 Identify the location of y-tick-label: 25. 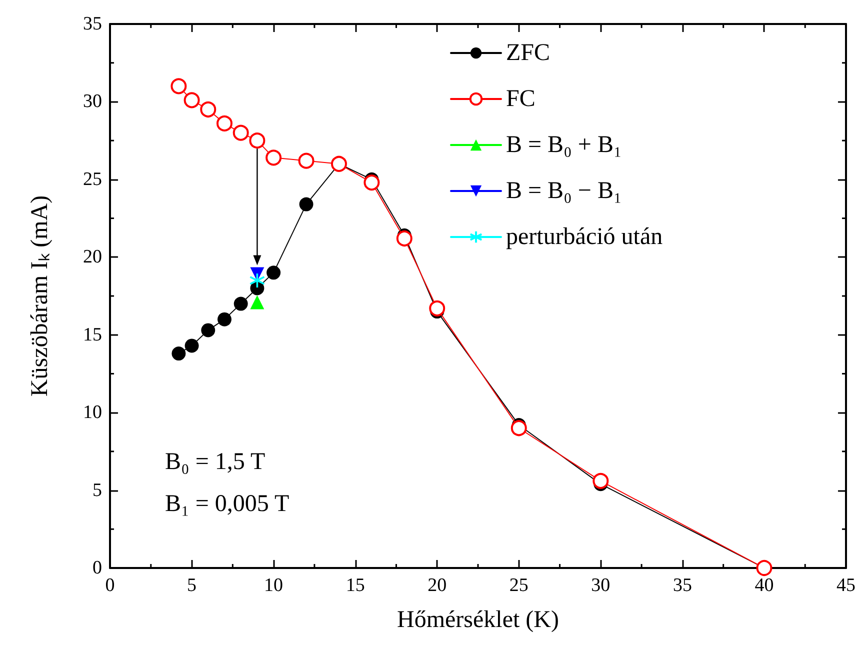
(92, 179).